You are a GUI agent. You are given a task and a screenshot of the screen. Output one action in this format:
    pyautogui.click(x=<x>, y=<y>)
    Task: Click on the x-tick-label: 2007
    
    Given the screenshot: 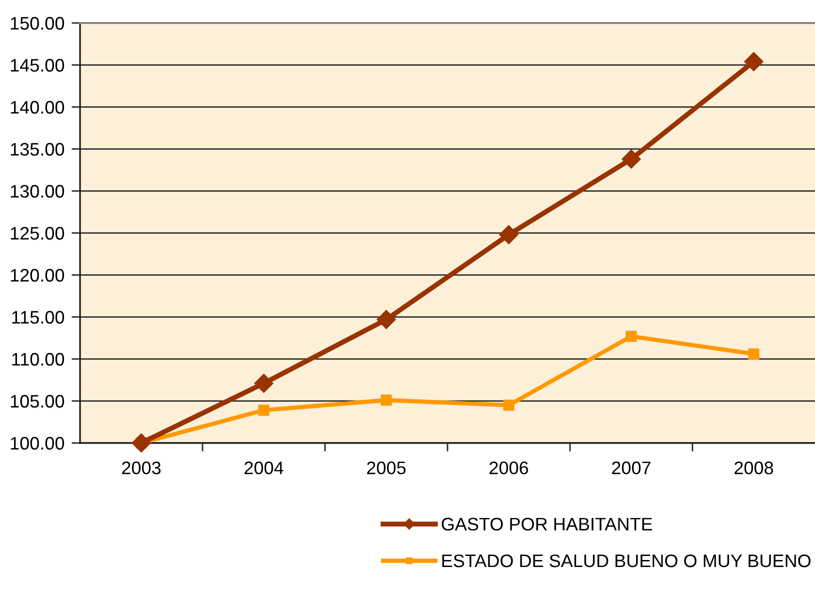 What is the action you would take?
    pyautogui.click(x=631, y=468)
    